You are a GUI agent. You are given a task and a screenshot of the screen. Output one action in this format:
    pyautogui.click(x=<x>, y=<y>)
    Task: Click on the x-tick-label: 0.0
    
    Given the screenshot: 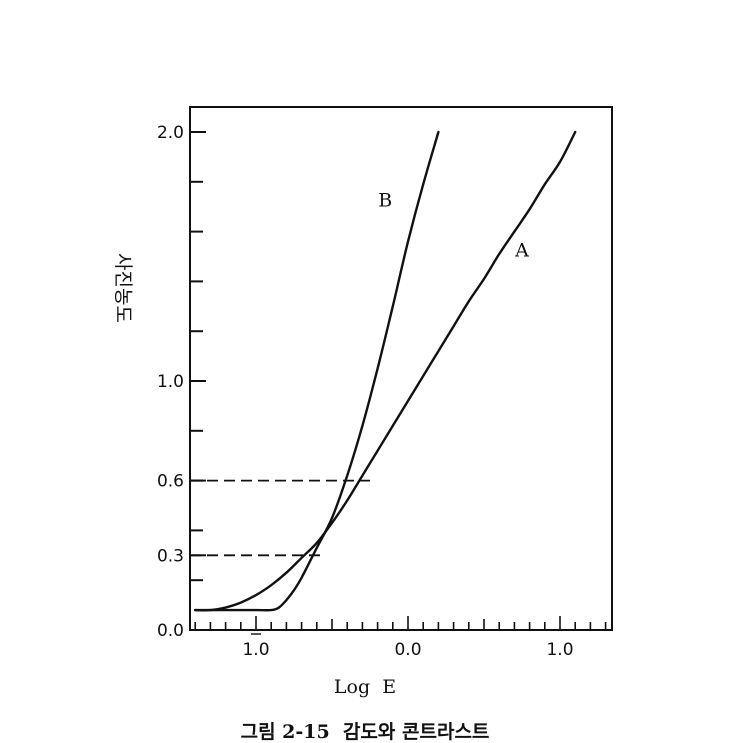 What is the action you would take?
    pyautogui.click(x=407, y=650)
    